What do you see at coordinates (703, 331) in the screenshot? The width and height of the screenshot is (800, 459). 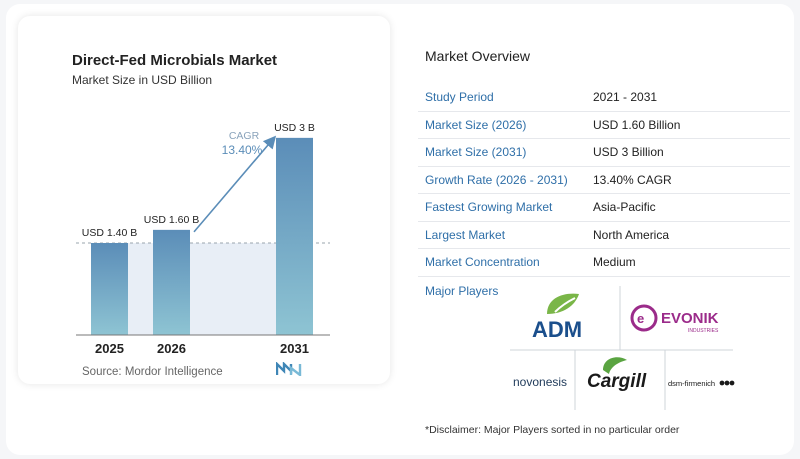 I see `evonik-logo-subtext: INDUSTRIES` at bounding box center [703, 331].